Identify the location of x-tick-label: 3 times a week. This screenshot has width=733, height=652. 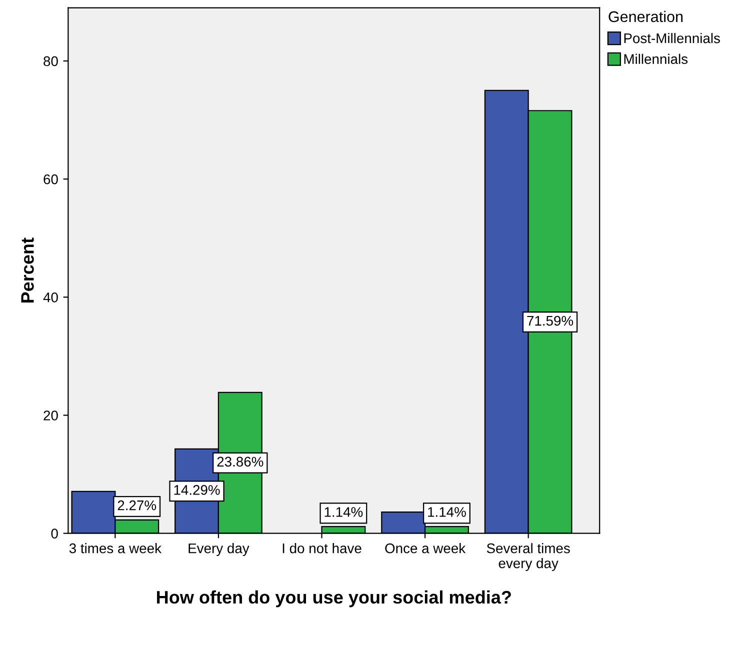
(115, 548).